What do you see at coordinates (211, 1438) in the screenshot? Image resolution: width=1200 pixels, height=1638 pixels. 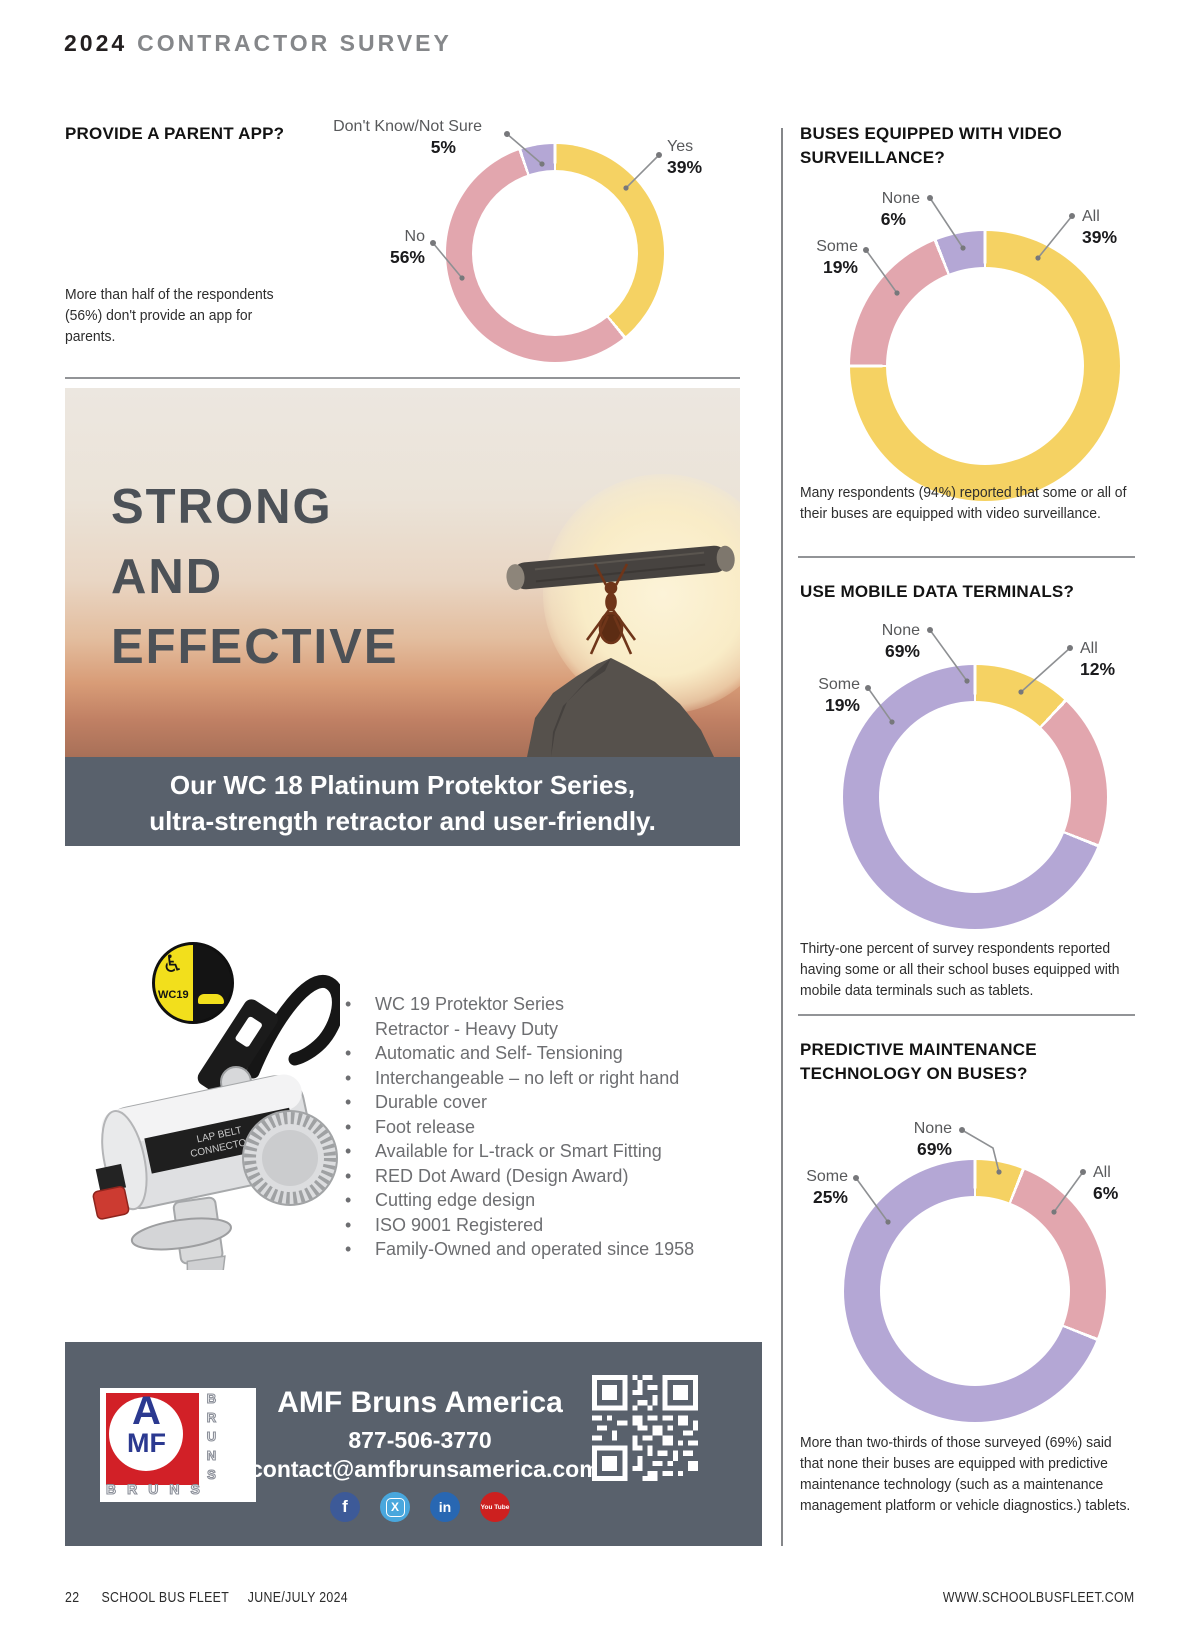 I see `logo-bruns-vertical: BRUNS` at bounding box center [211, 1438].